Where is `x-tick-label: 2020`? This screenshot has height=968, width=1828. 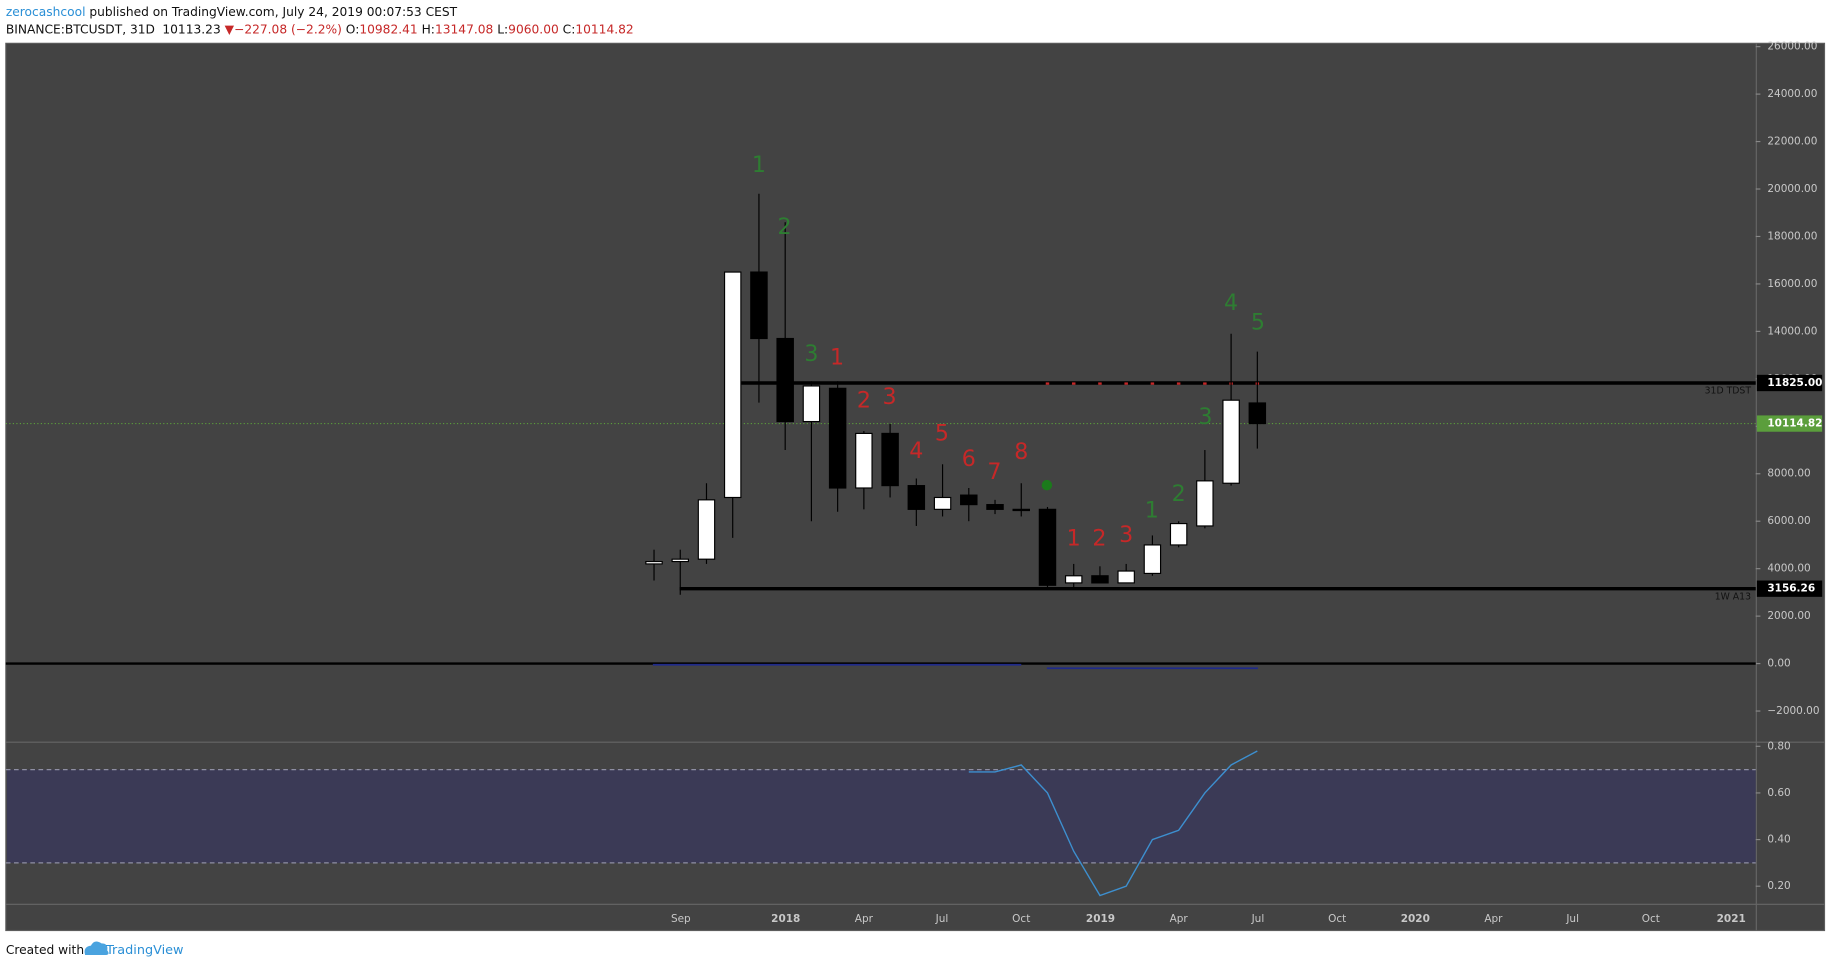 x-tick-label: 2020 is located at coordinates (1415, 919).